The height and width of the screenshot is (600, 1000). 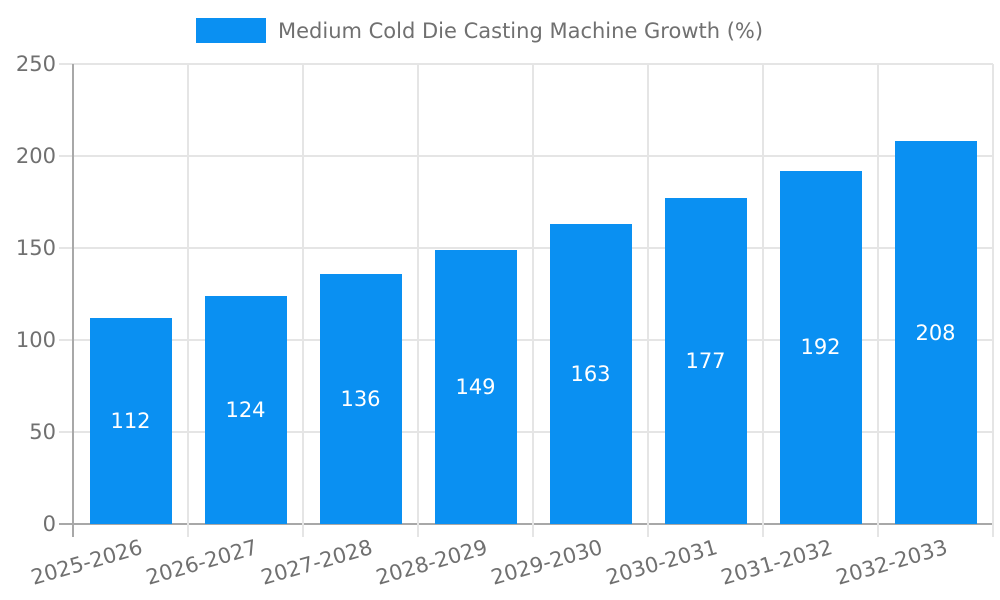 I want to click on y-axis-label: 100, so click(x=35, y=340).